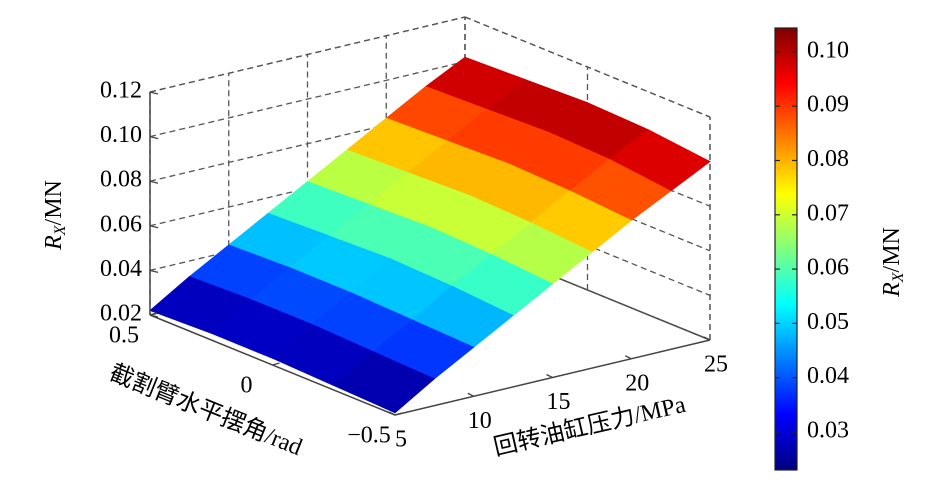  Describe the element at coordinates (828, 268) in the screenshot. I see `colorbar-tick-label: 0.06` at that location.